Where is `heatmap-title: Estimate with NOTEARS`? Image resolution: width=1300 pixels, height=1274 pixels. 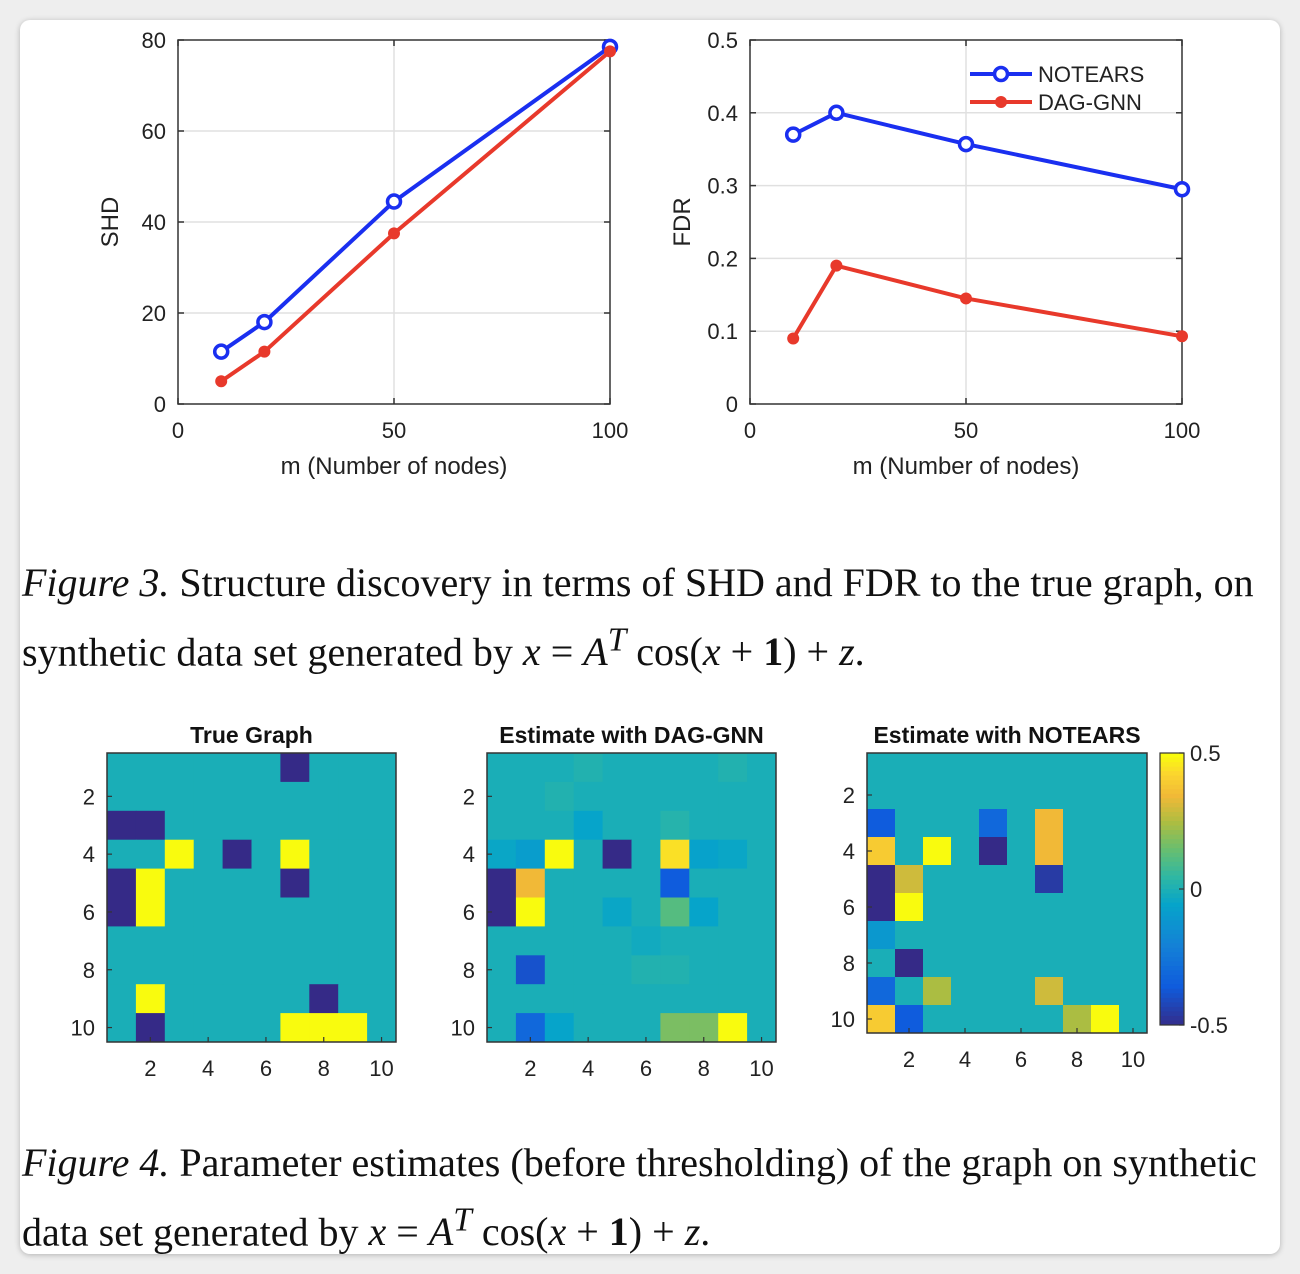 heatmap-title: Estimate with NOTEARS is located at coordinates (1006, 735).